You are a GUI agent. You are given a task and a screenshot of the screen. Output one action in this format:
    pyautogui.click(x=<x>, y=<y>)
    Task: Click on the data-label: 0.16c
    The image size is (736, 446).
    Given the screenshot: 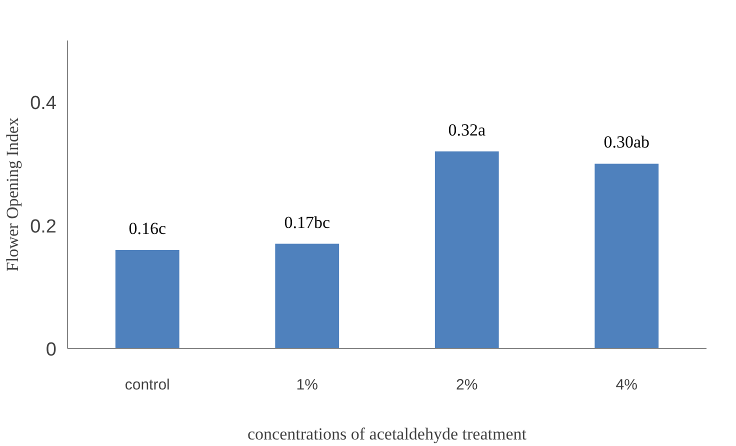 What is the action you would take?
    pyautogui.click(x=147, y=228)
    